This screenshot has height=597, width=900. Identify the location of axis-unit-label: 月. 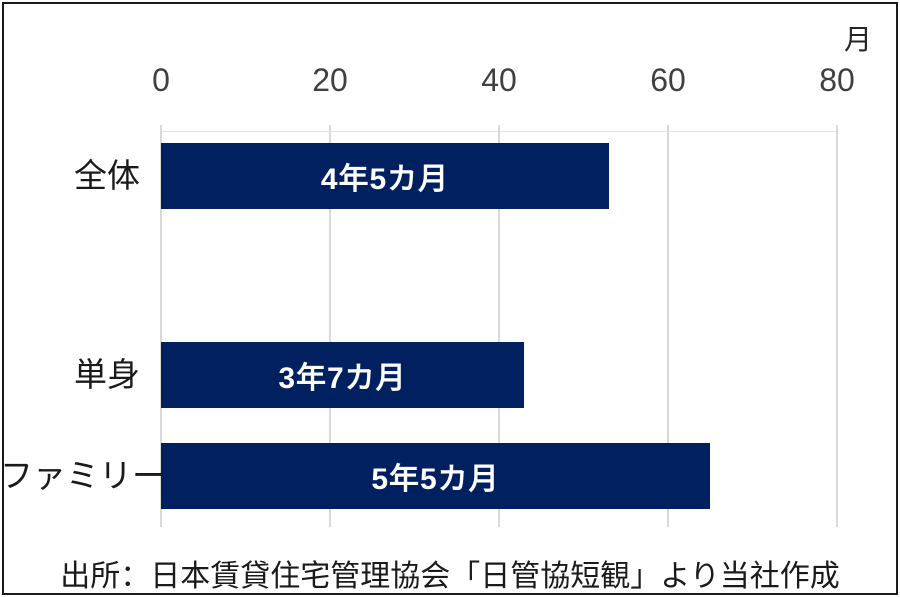
(857, 39).